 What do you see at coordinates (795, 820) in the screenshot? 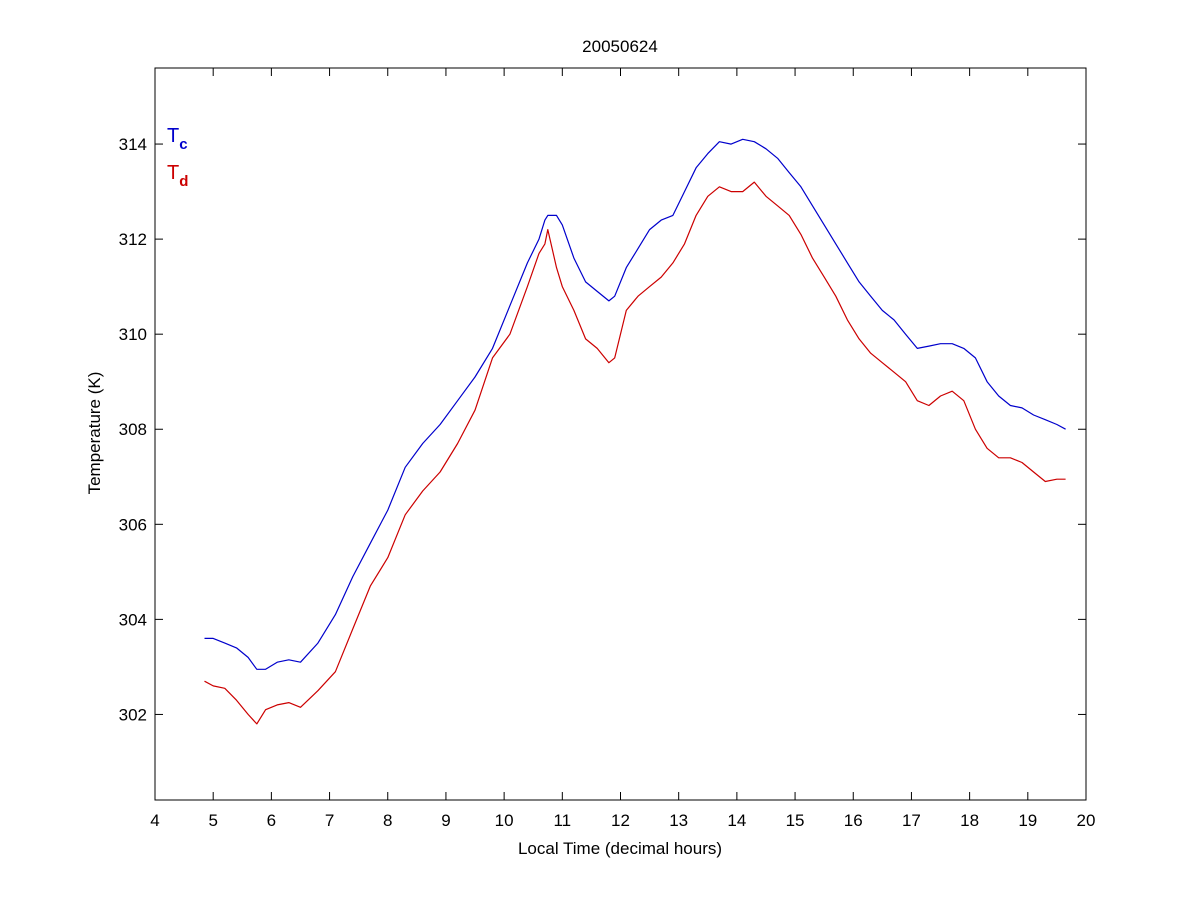
I see `x-tick-label: 15` at bounding box center [795, 820].